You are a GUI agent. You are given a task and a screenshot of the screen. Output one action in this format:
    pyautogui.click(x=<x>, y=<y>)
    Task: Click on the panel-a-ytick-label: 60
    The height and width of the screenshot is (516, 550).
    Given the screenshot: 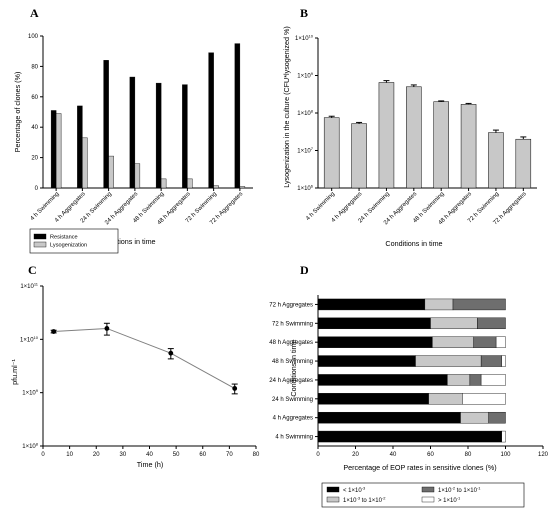 What is the action you would take?
    pyautogui.click(x=34, y=98)
    